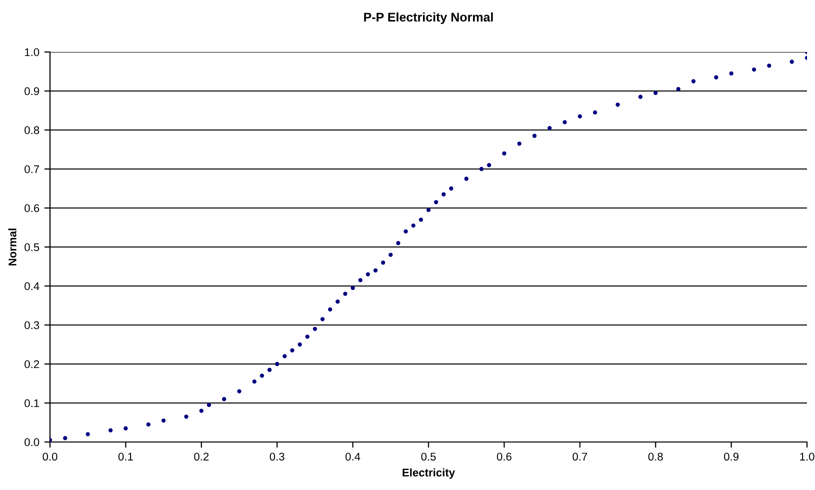 Image resolution: width=815 pixels, height=490 pixels. What do you see at coordinates (201, 456) in the screenshot?
I see `x-tick-label: 0.2` at bounding box center [201, 456].